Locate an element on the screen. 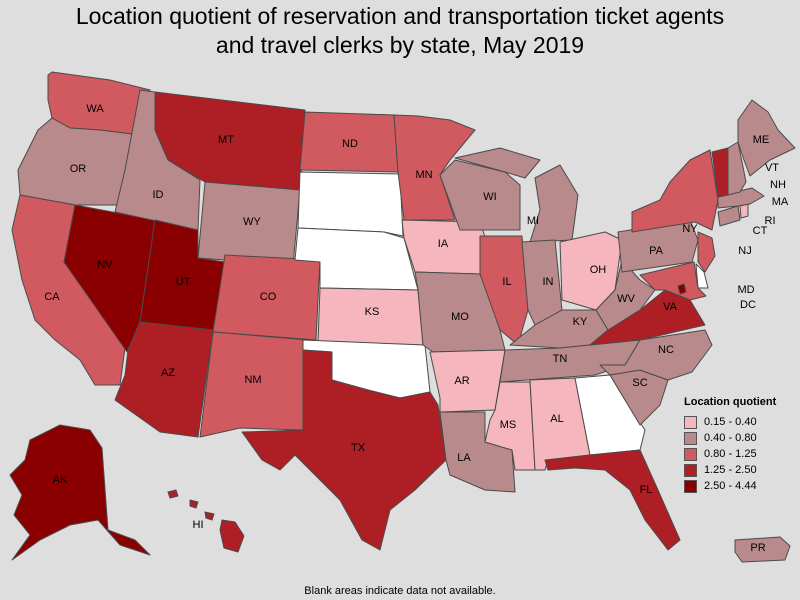  state-label-vt: VT is located at coordinates (772, 168).